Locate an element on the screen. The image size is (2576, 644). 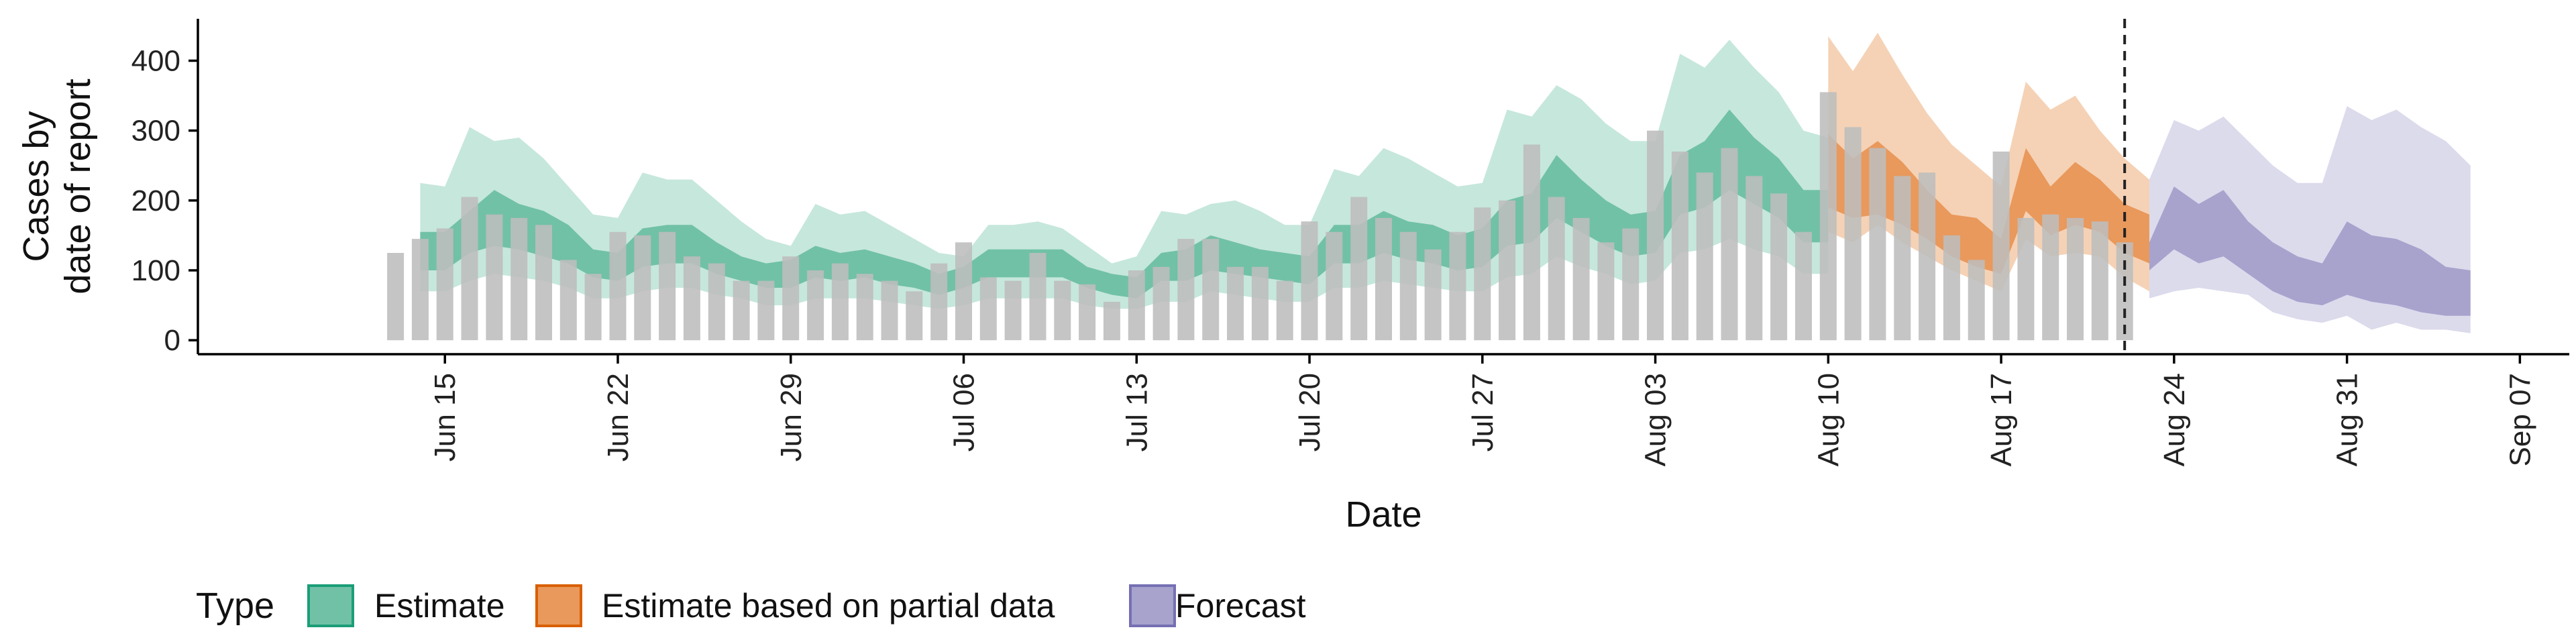
x-tick-label: Aug 03 is located at coordinates (1656, 419).